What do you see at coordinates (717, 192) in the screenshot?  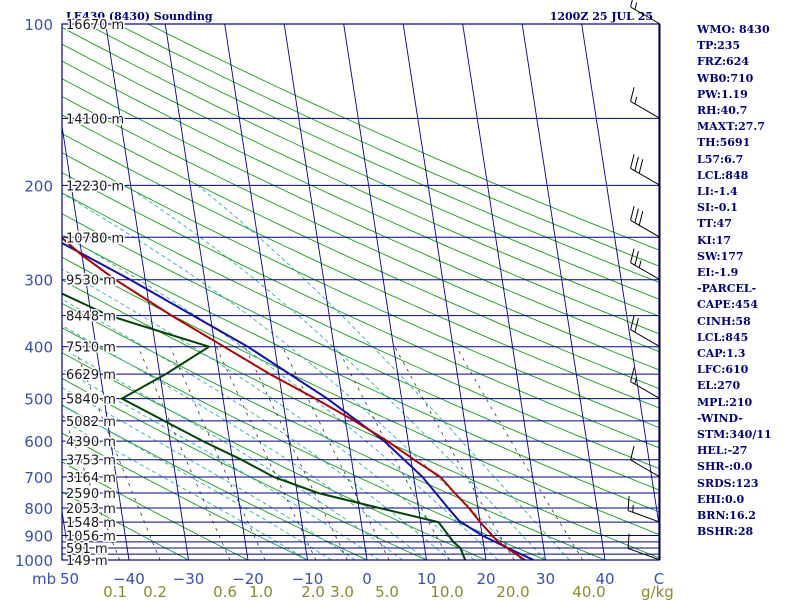 I see `index-item: LI:-1.4` at bounding box center [717, 192].